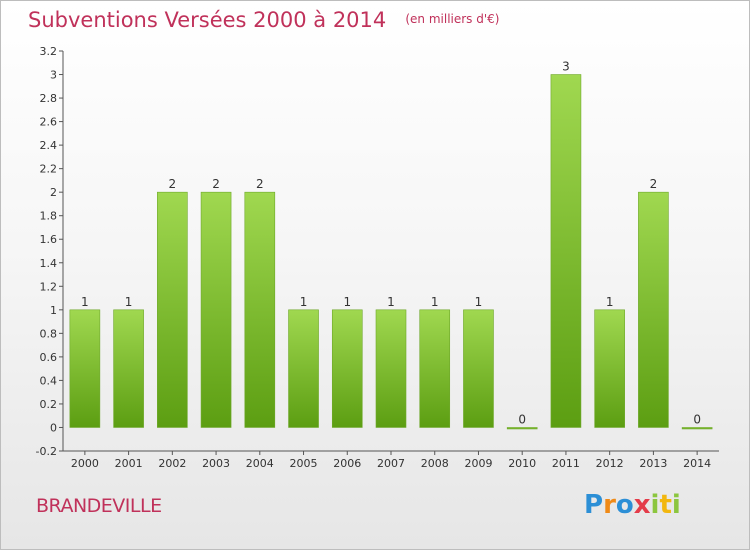 This screenshot has width=750, height=550. Describe the element at coordinates (173, 184) in the screenshot. I see `data-label-2002: 2` at that location.